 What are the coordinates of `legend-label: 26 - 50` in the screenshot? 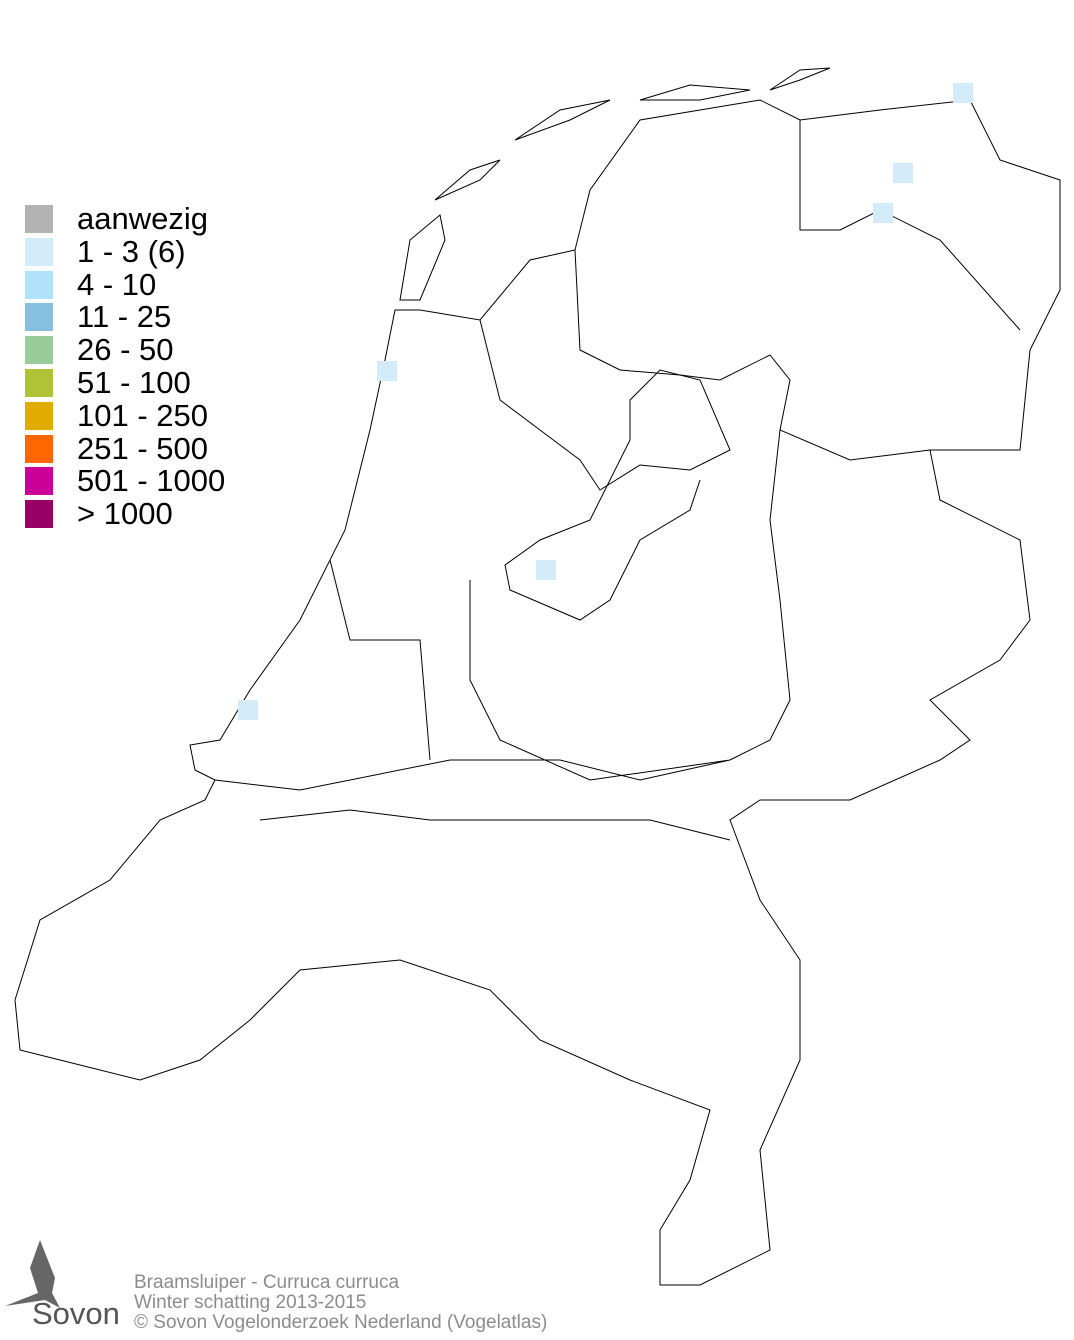 It's located at (125, 350).